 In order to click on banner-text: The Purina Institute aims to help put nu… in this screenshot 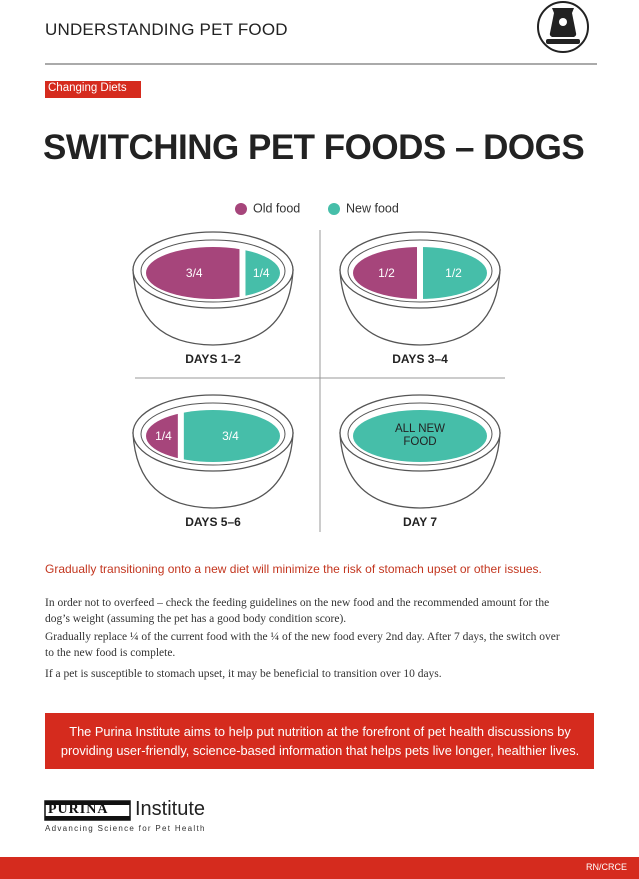, I will do `click(320, 741)`.